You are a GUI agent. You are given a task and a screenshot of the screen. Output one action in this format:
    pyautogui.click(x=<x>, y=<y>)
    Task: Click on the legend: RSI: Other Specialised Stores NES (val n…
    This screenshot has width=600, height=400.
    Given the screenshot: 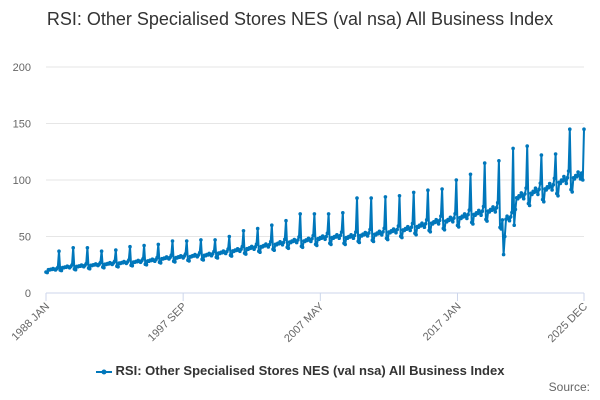 What is the action you would take?
    pyautogui.click(x=300, y=370)
    